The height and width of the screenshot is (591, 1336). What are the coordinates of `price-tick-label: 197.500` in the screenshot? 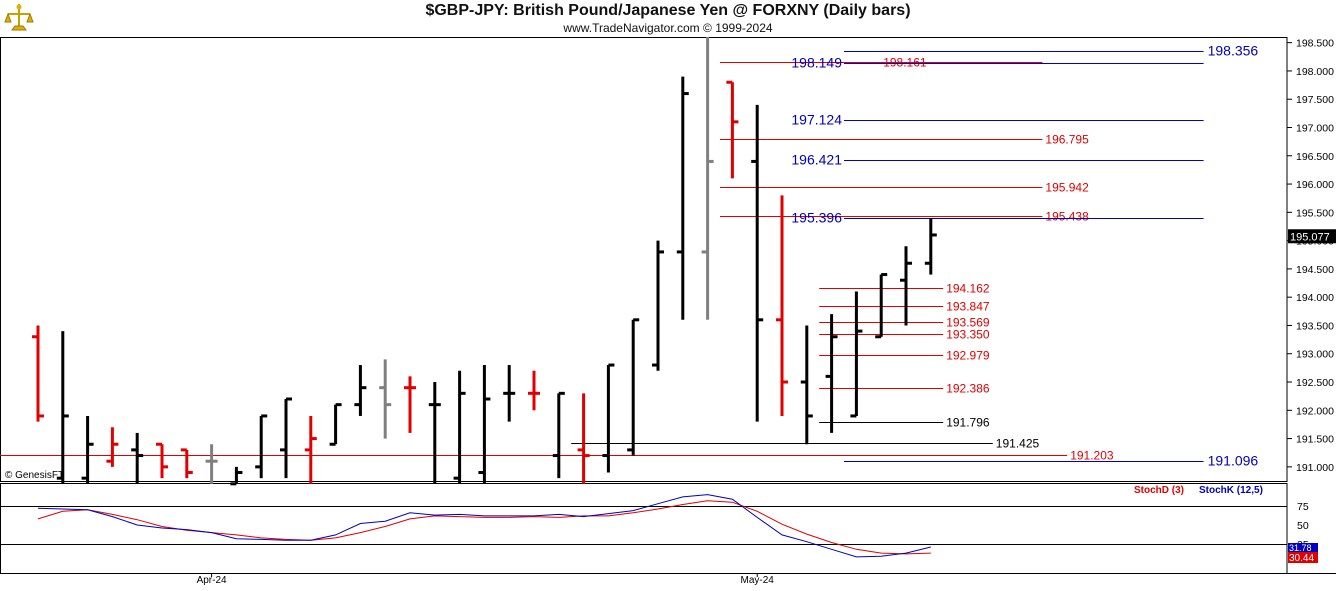 It's located at (1315, 100).